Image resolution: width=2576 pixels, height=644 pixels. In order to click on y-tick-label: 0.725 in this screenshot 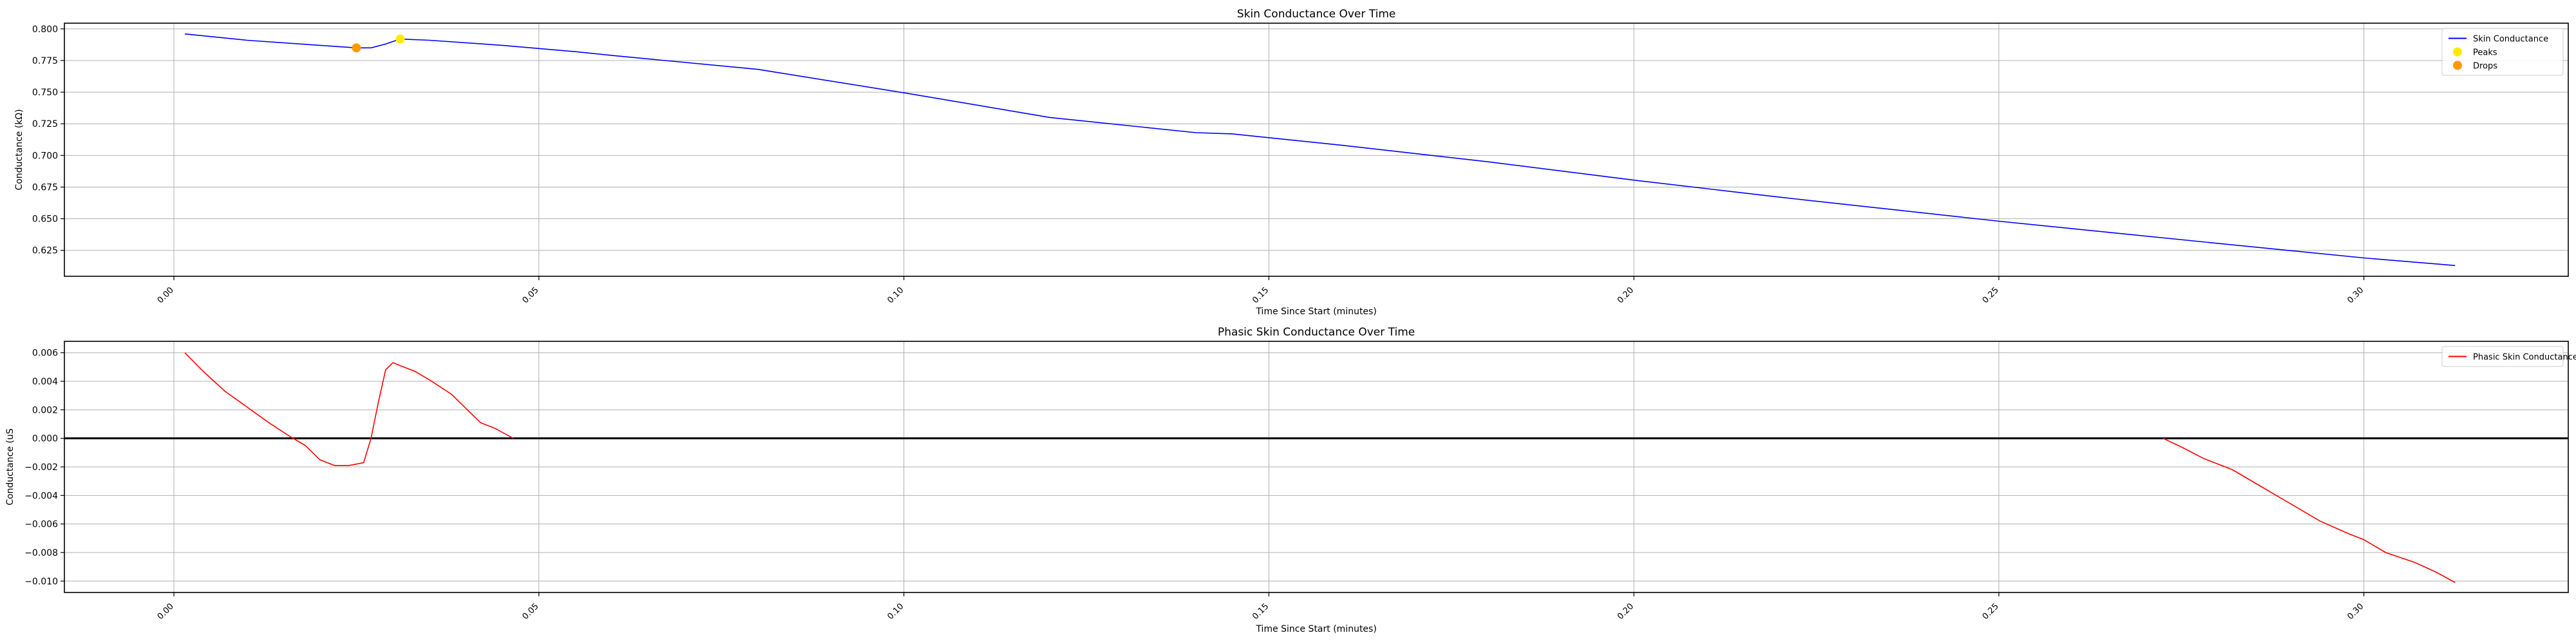, I will do `click(45, 124)`.